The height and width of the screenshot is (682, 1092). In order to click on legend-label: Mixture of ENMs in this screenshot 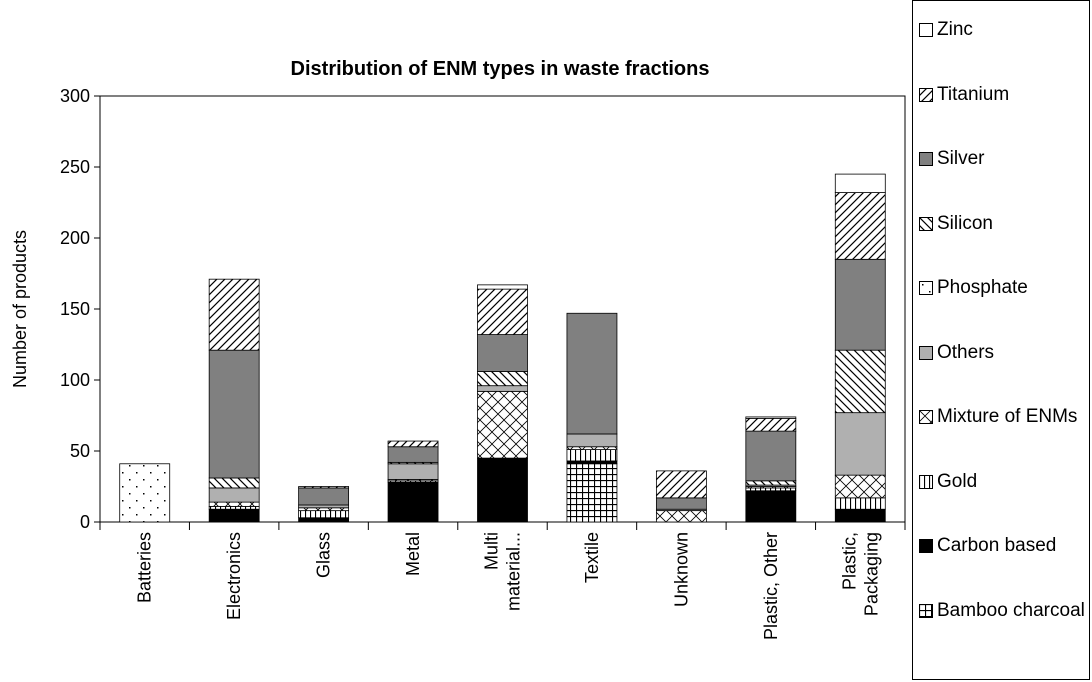, I will do `click(1007, 416)`.